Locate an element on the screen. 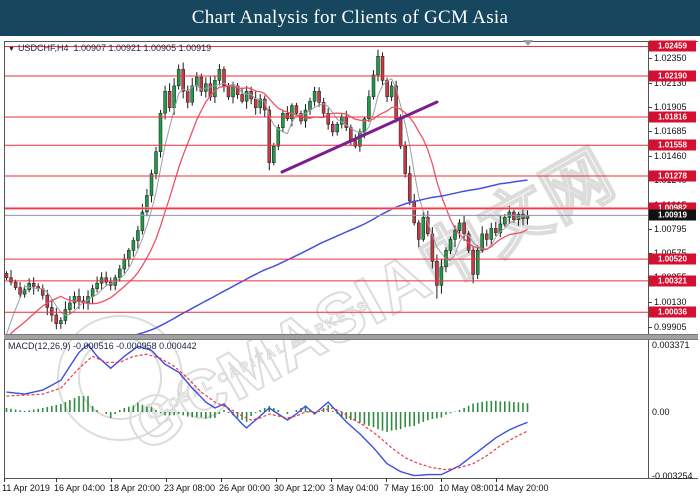  macd-axis-label-zero: 0.00 is located at coordinates (661, 412).